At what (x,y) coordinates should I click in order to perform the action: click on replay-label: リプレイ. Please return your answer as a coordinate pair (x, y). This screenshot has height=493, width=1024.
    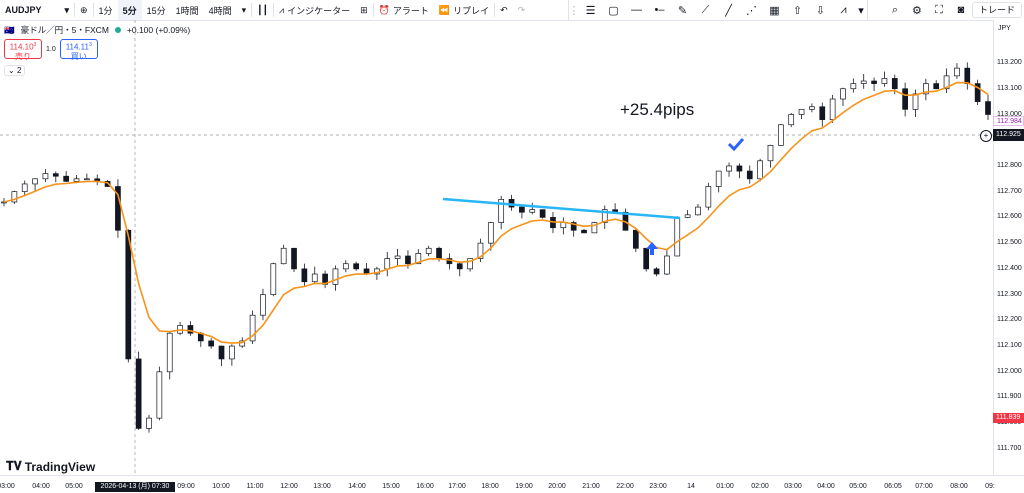
    Looking at the image, I should click on (471, 10).